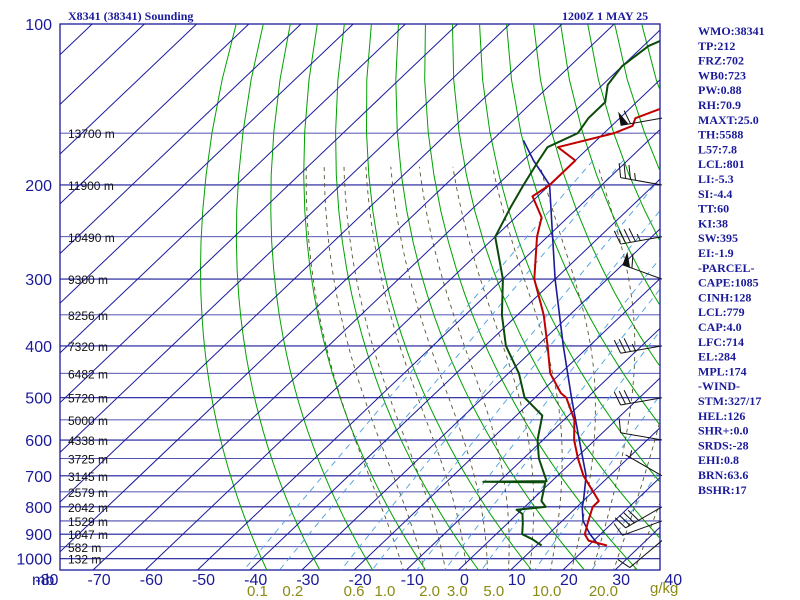  What do you see at coordinates (38, 186) in the screenshot?
I see `pressure-label: 200` at bounding box center [38, 186].